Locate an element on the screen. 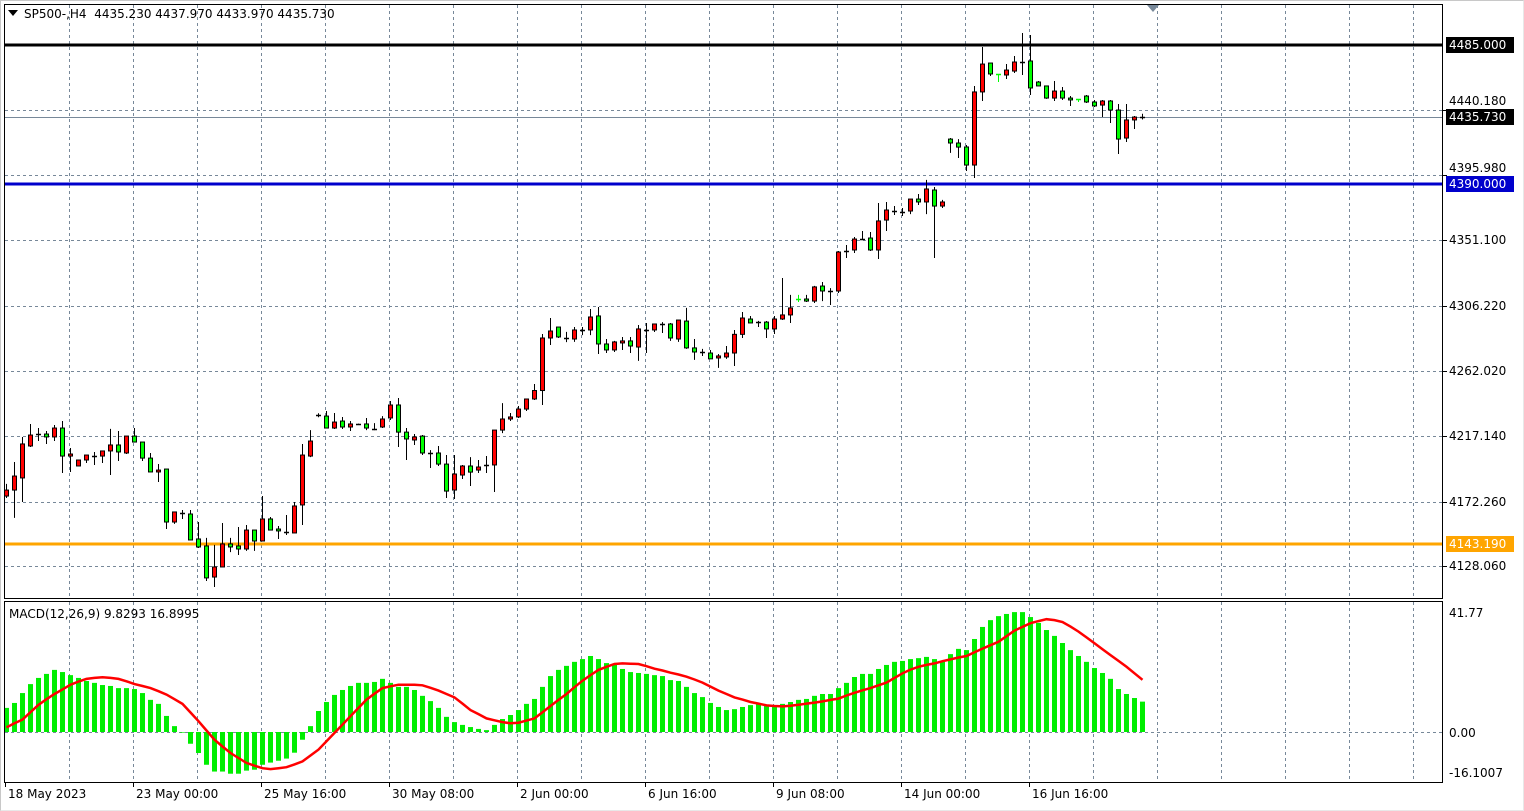 This screenshot has height=811, width=1524. current-price-label: 4435.730 is located at coordinates (1480, 117).